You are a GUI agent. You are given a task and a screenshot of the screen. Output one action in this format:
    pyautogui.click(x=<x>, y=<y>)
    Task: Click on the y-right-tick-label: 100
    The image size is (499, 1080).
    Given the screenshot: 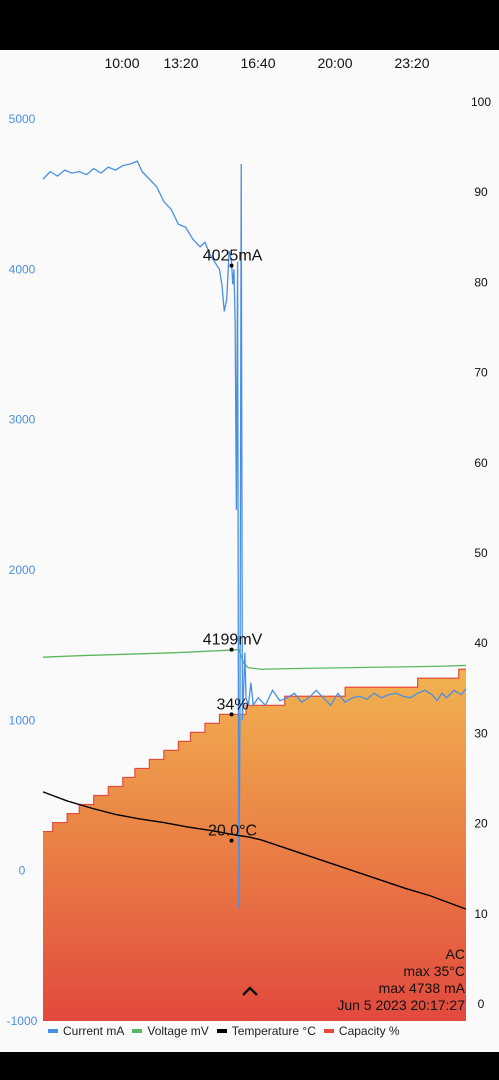 What is the action you would take?
    pyautogui.click(x=481, y=102)
    